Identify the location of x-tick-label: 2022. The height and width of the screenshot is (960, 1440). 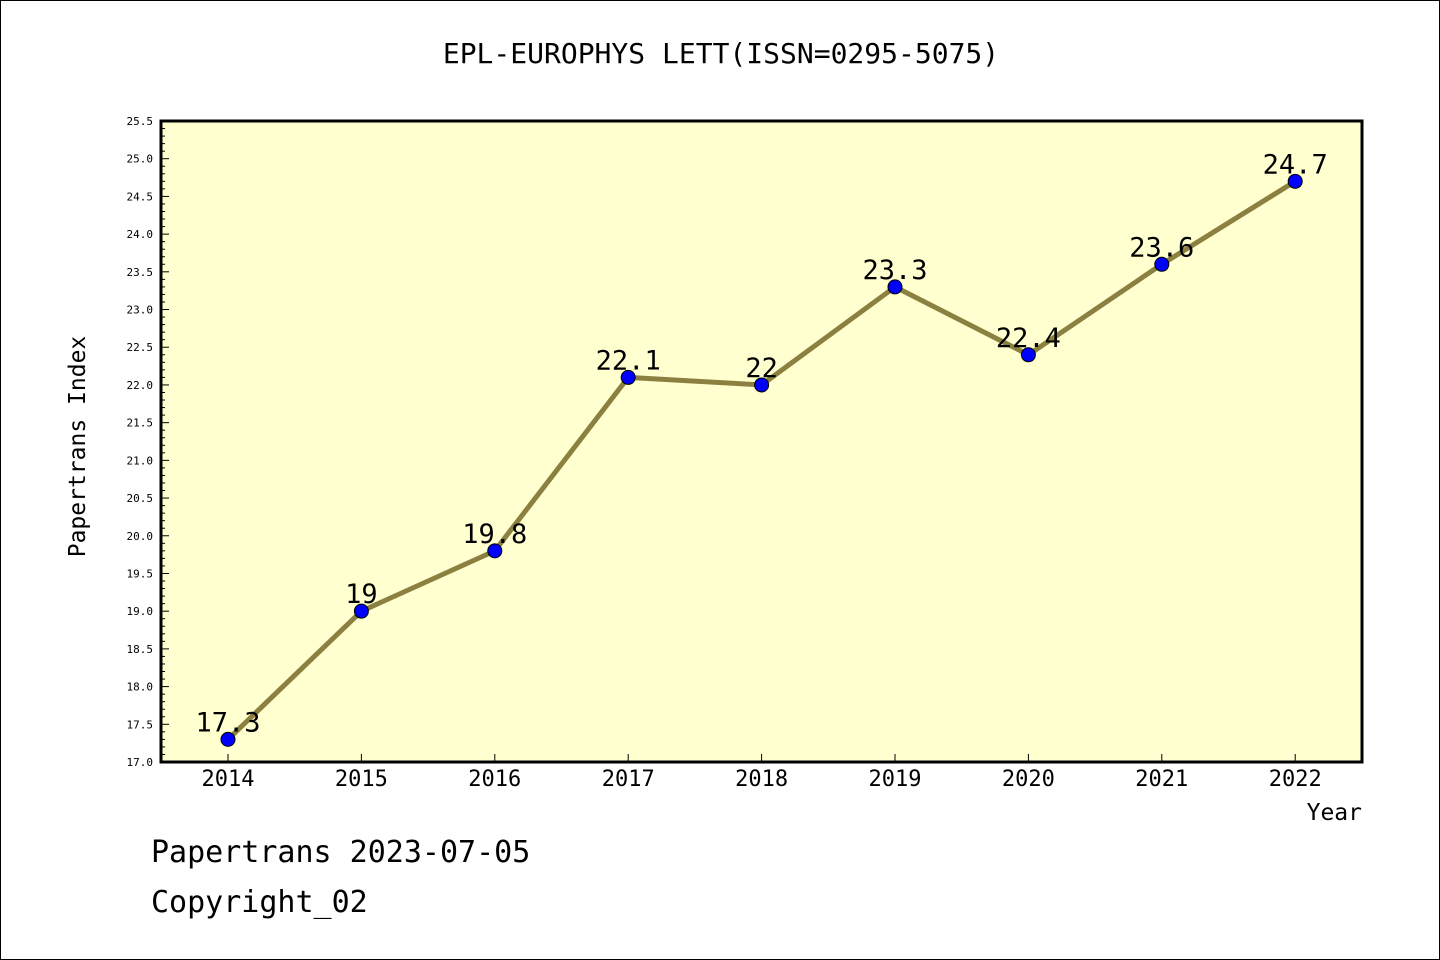
(1295, 779).